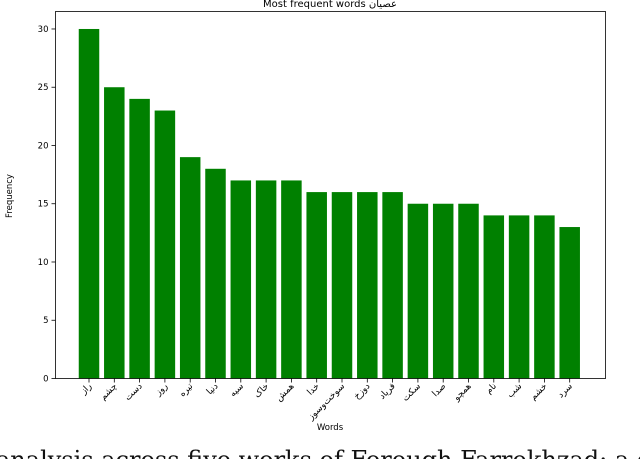 The height and width of the screenshot is (459, 640). Describe the element at coordinates (187, 390) in the screenshot. I see `x-tick-label-4: تیره` at that location.